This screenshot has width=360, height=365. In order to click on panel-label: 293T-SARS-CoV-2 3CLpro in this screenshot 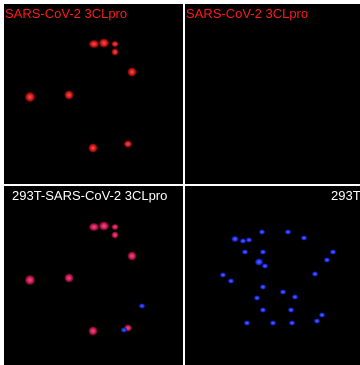, I will do `click(90, 195)`.